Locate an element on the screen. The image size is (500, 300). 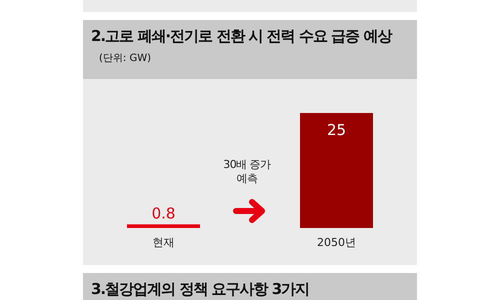
annotation: 30배 증가 예측 is located at coordinates (247, 172).